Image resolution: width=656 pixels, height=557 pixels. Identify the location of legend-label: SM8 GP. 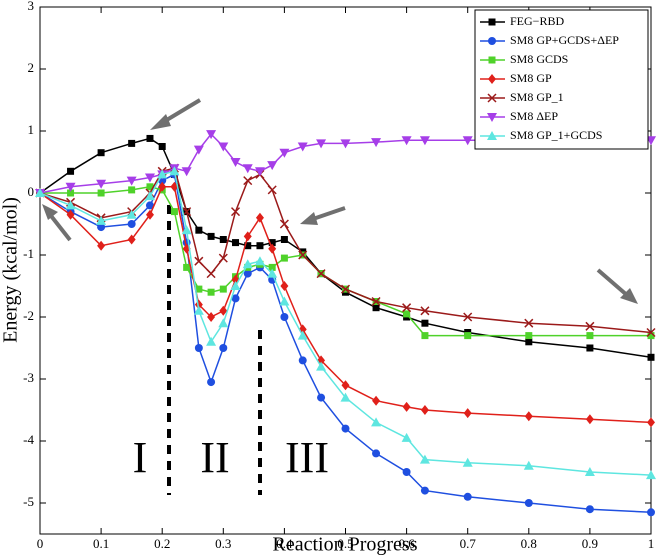
(531, 78).